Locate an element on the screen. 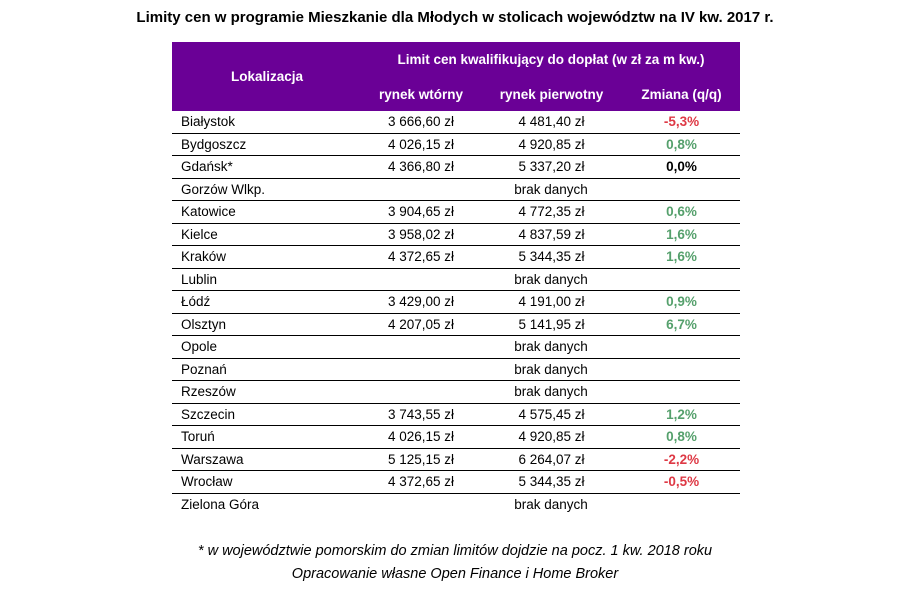 Image resolution: width=910 pixels, height=595 pixels. table-row: Olsztyn 4 207,05 zł 5 141,95 zł 6,7% is located at coordinates (456, 324).